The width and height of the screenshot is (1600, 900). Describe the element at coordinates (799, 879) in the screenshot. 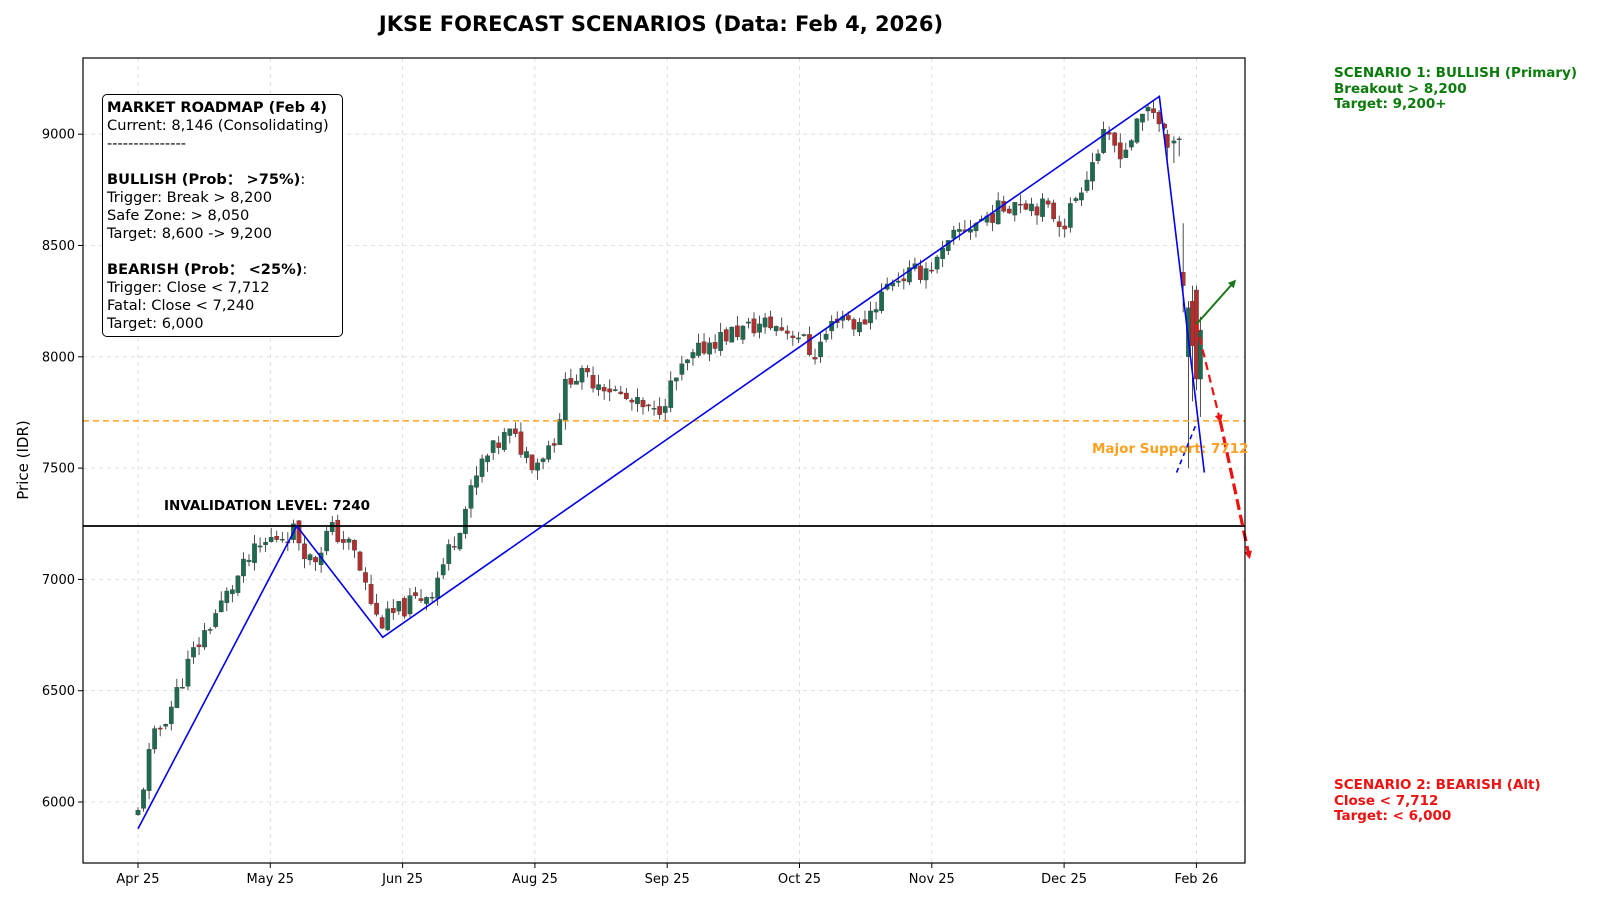

I see `x-tick-label: Oct 25` at that location.